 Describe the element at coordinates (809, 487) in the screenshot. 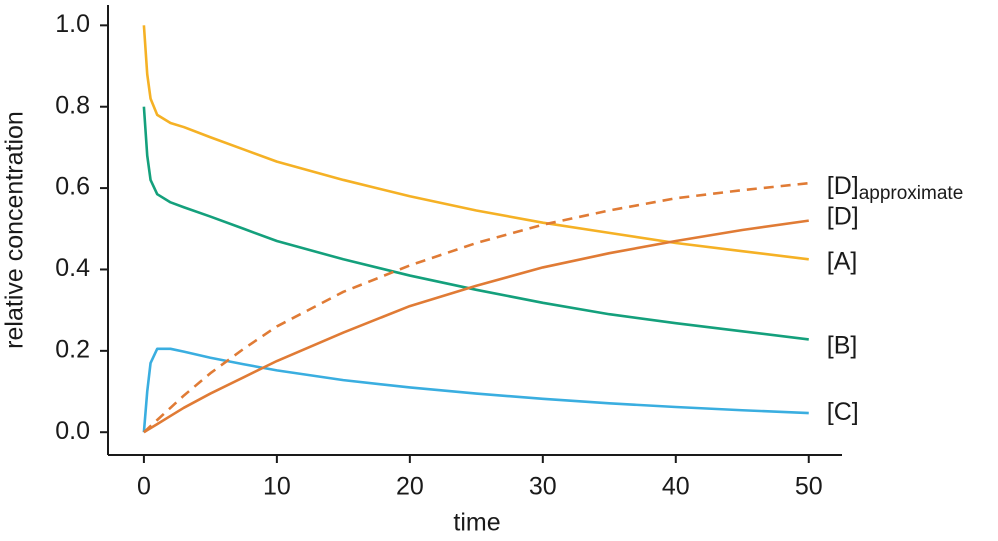

I see `x-tick-label: 50` at that location.